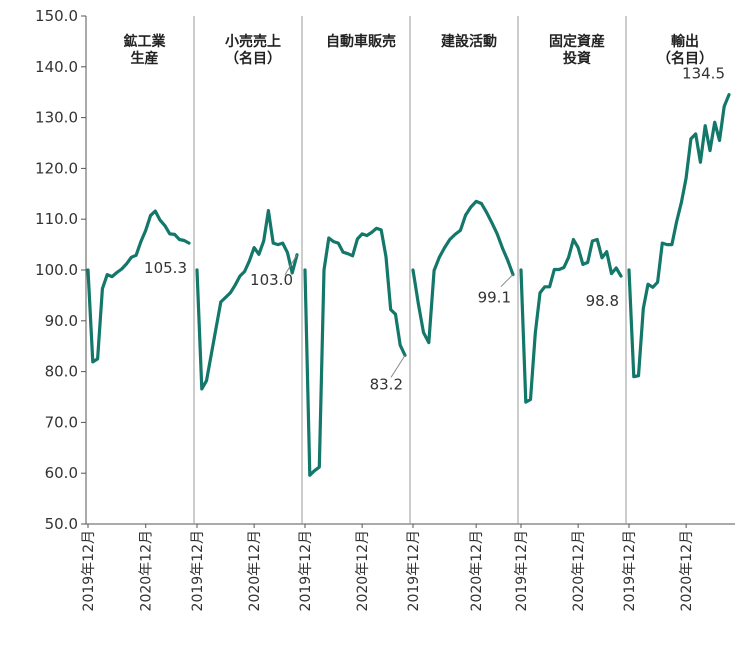  What do you see at coordinates (56, 118) in the screenshot?
I see `y-tick-label: 130.0` at bounding box center [56, 118].